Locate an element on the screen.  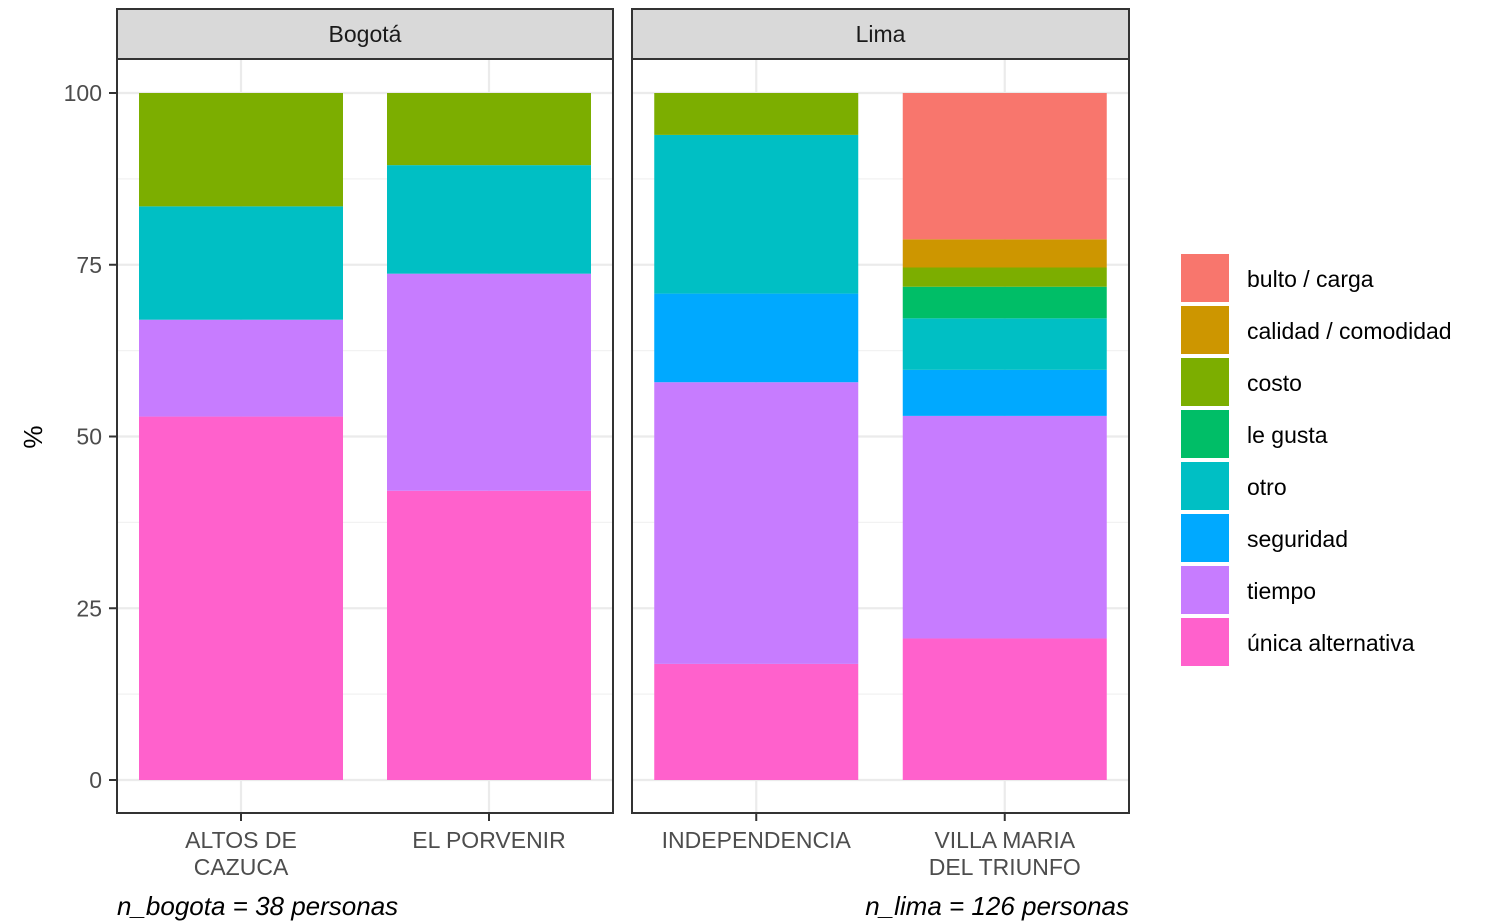
x-tick-label: VILLA MARIA DEL TRIUNFO is located at coordinates (1005, 853).